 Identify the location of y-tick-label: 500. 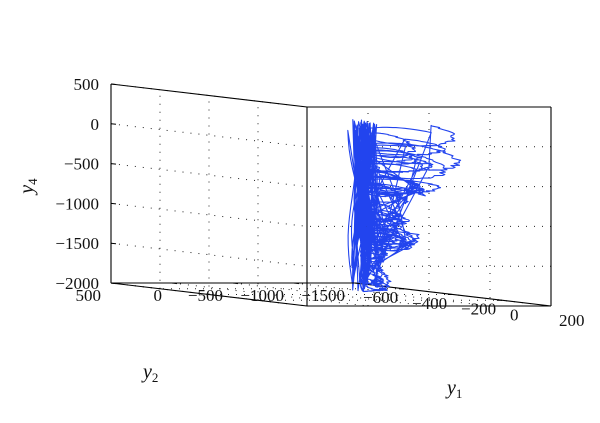
(89, 295).